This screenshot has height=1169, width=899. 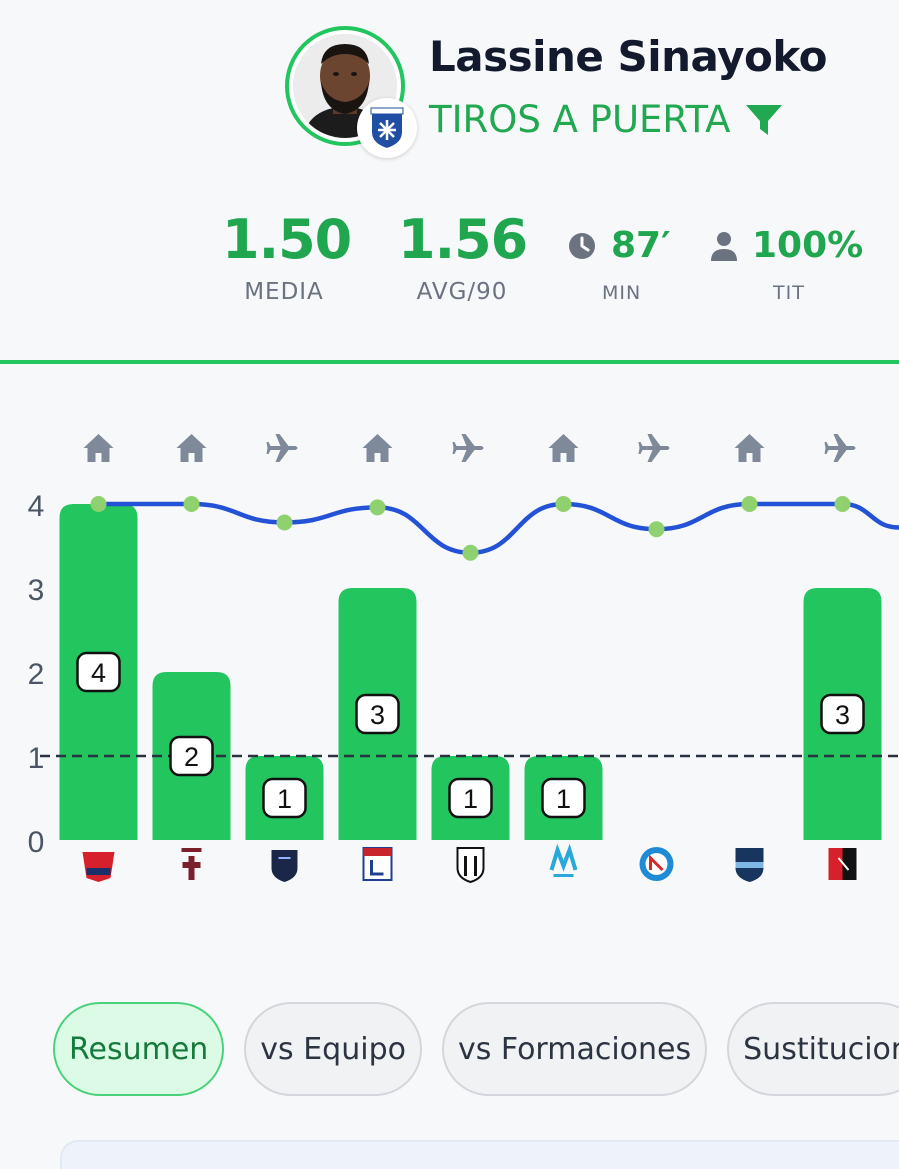 I want to click on tab-vs-equipo: vs Equipo, so click(x=333, y=1049).